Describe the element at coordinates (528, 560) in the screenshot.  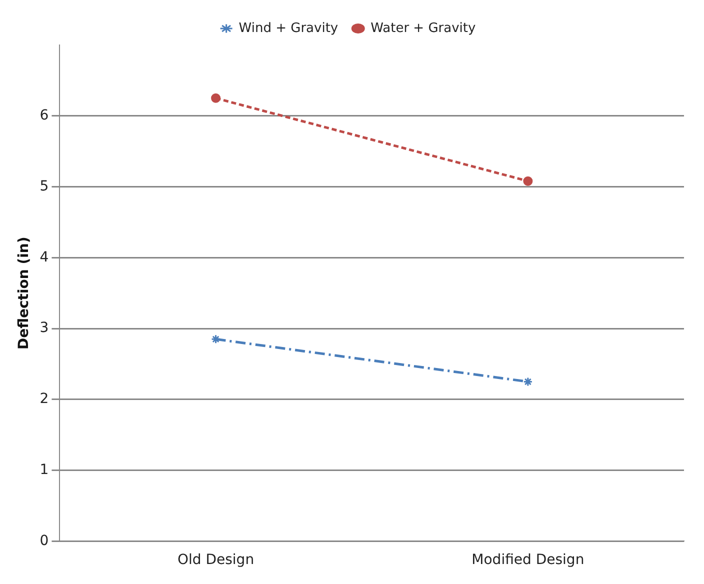
I see `x-tick-label: Modified Design` at that location.